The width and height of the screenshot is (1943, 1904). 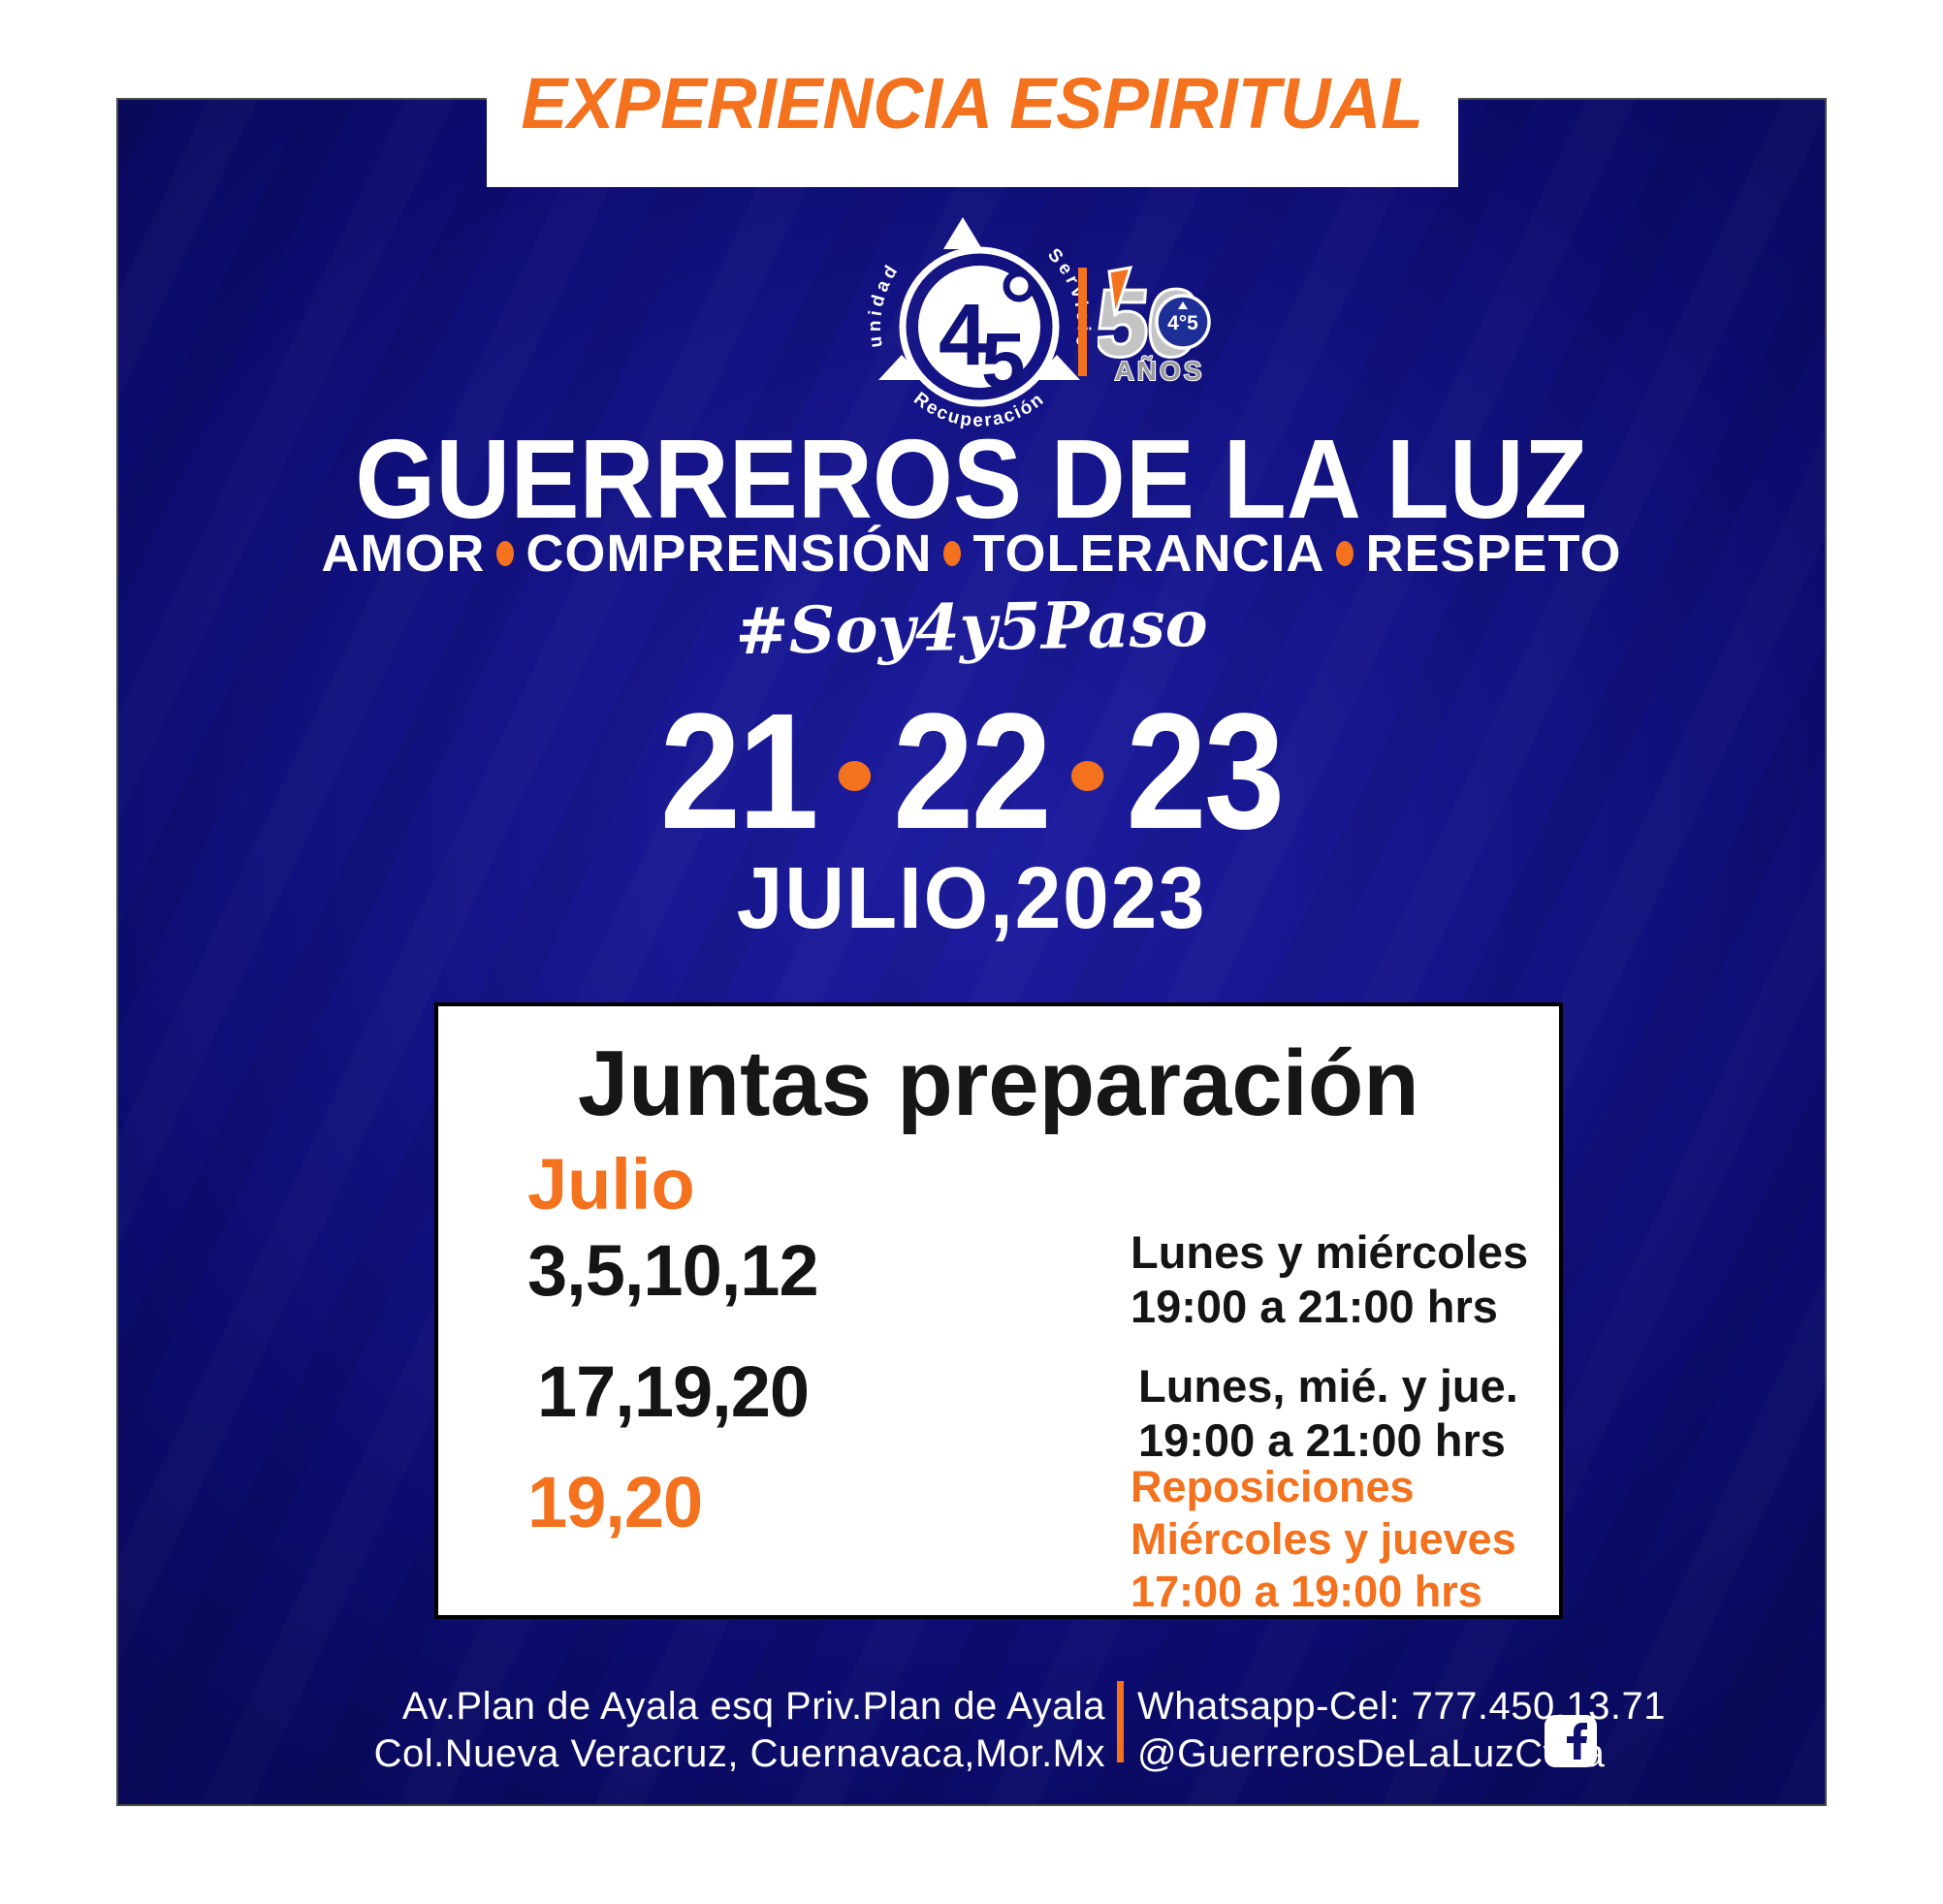 I want to click on arc-text-unidad: unidad, so click(x=884, y=304).